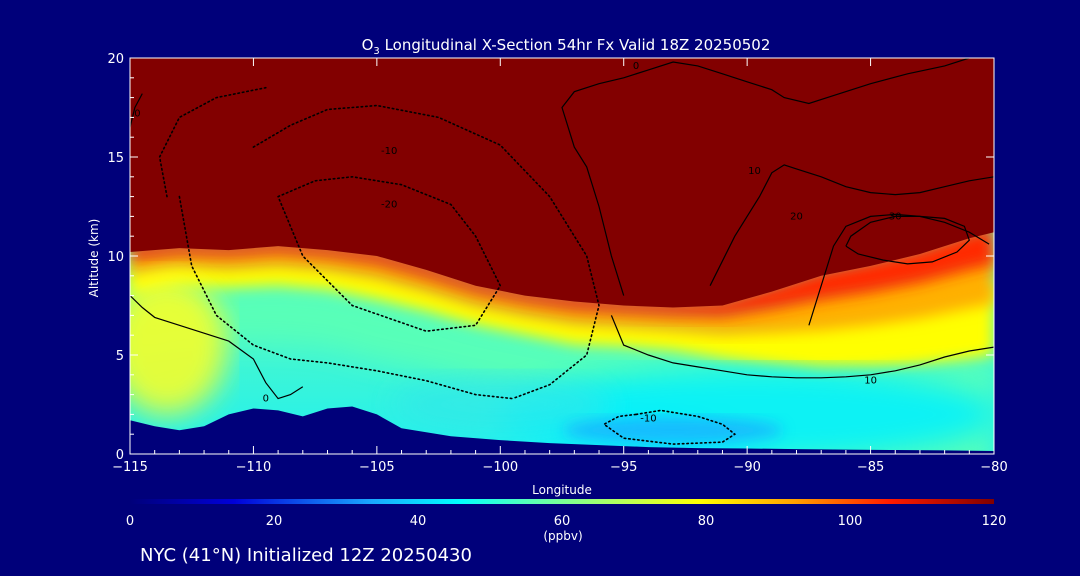 The width and height of the screenshot is (1080, 576). What do you see at coordinates (500, 467) in the screenshot?
I see `x-tick-label: −100` at bounding box center [500, 467].